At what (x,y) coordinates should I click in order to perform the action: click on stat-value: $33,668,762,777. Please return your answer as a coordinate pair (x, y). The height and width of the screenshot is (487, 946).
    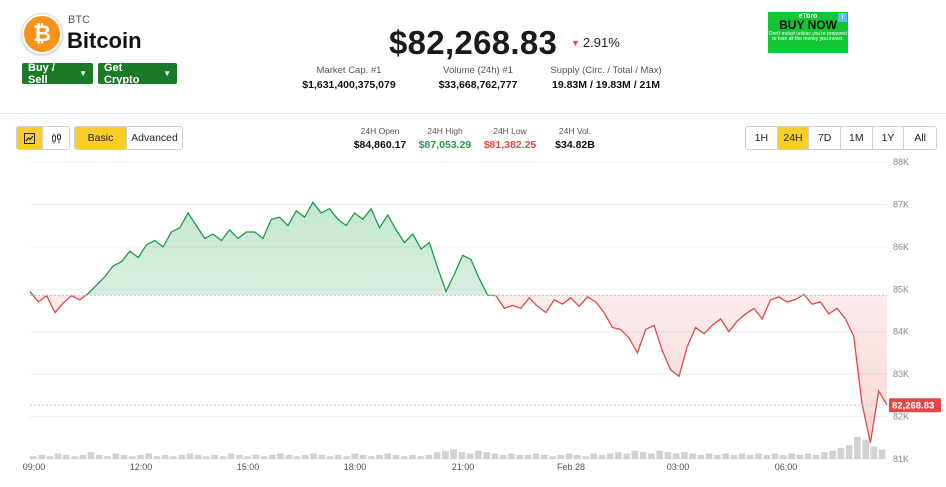
    Looking at the image, I should click on (478, 85).